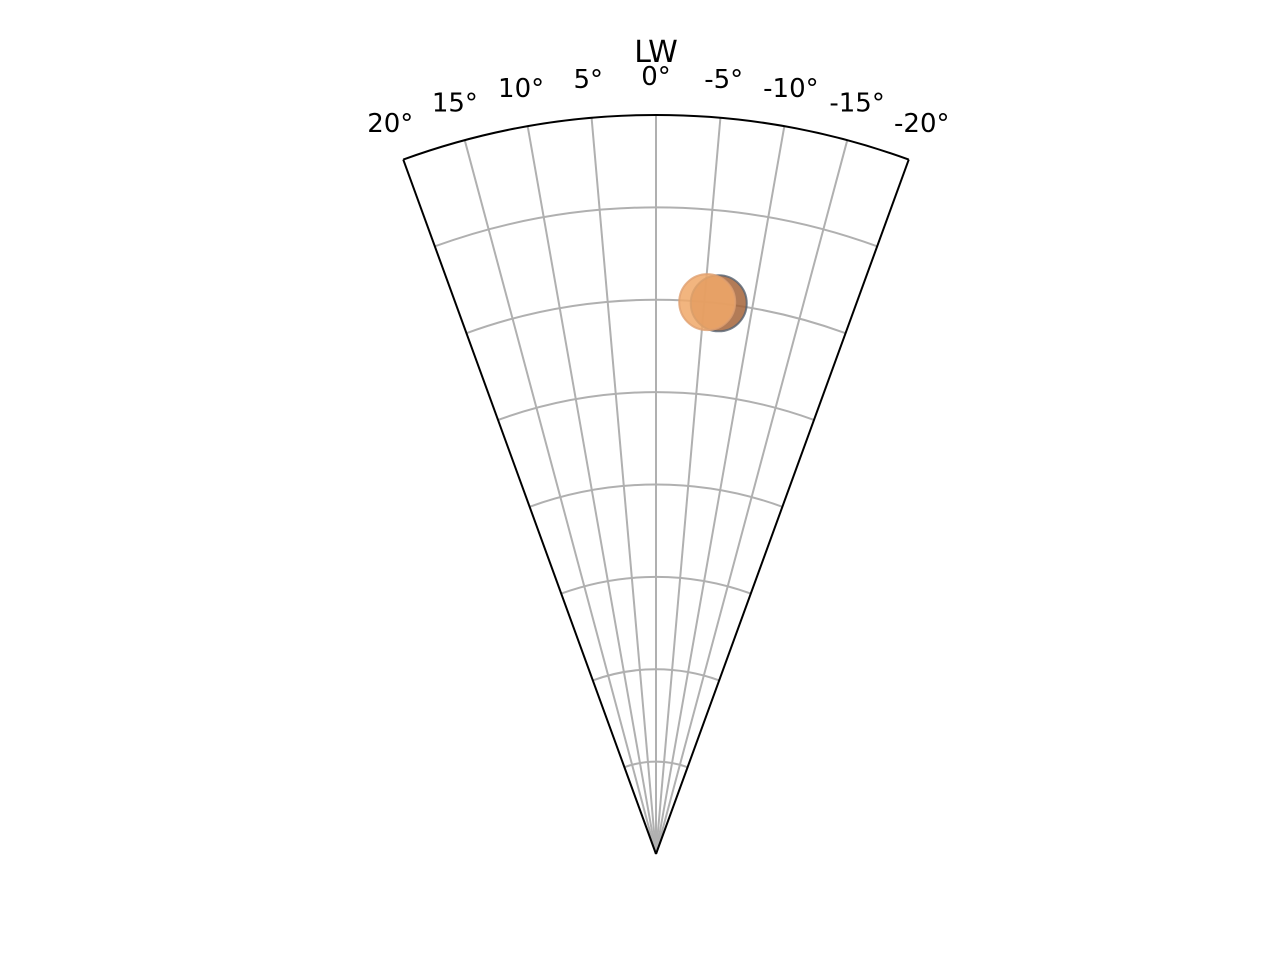 The width and height of the screenshot is (1280, 964). I want to click on sector-outer-arc, so click(656, 137).